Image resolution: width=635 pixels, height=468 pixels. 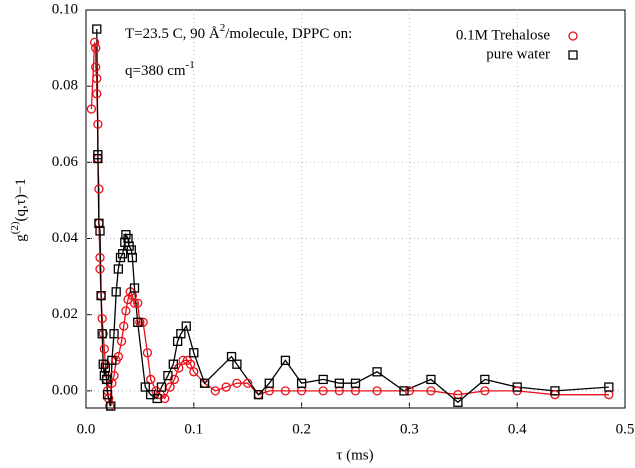 What do you see at coordinates (625, 429) in the screenshot?
I see `x-tick-label: 0.5` at bounding box center [625, 429].